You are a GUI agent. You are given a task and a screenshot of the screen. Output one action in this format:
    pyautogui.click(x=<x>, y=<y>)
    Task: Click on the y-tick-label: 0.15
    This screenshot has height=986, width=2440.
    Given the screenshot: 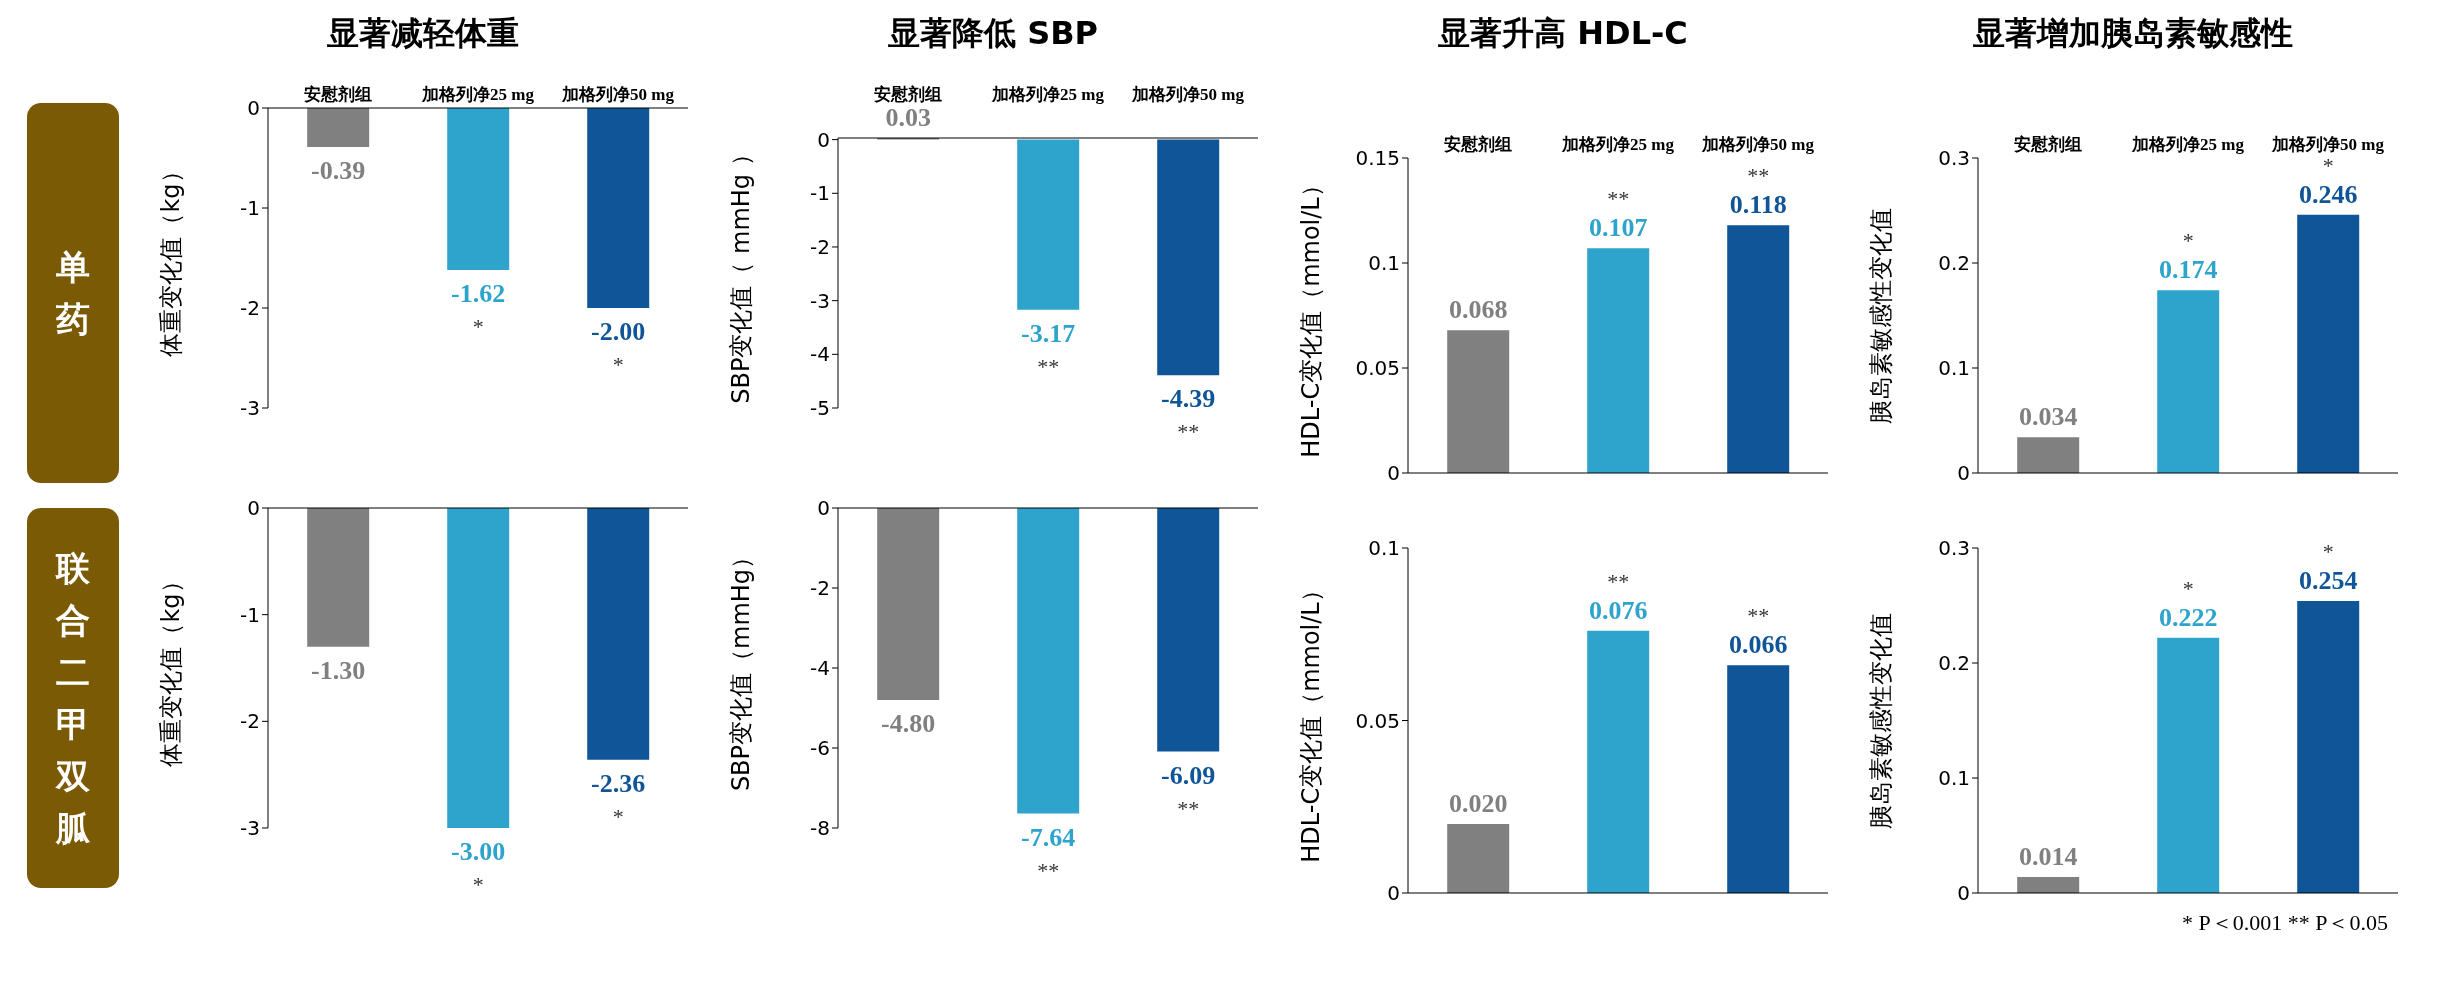 What is the action you would take?
    pyautogui.click(x=1377, y=158)
    